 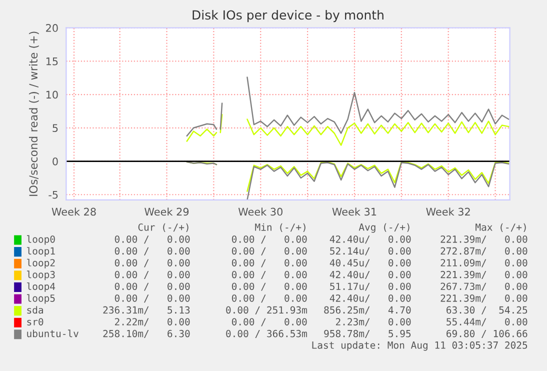 I want to click on text: 52.14u/ 0.00, so click(x=370, y=251).